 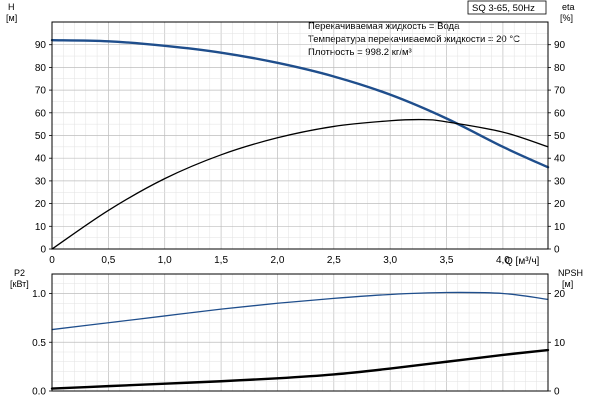 What do you see at coordinates (522, 261) in the screenshot?
I see `x-axis-title: Q [м³/ч]` at bounding box center [522, 261].